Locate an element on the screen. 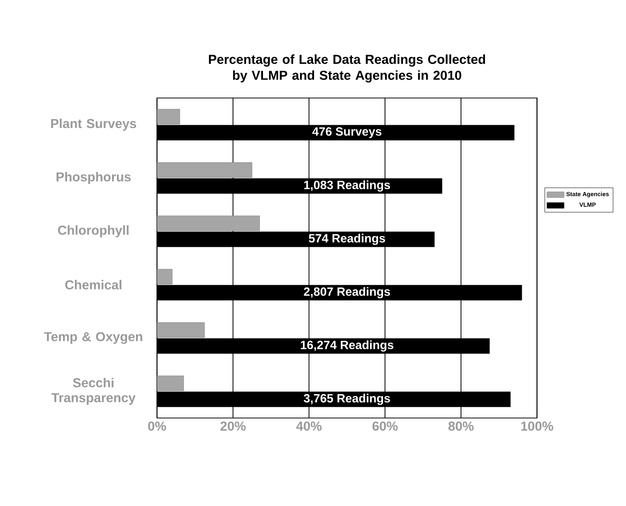  annotation: 3,765 Readings is located at coordinates (347, 399).